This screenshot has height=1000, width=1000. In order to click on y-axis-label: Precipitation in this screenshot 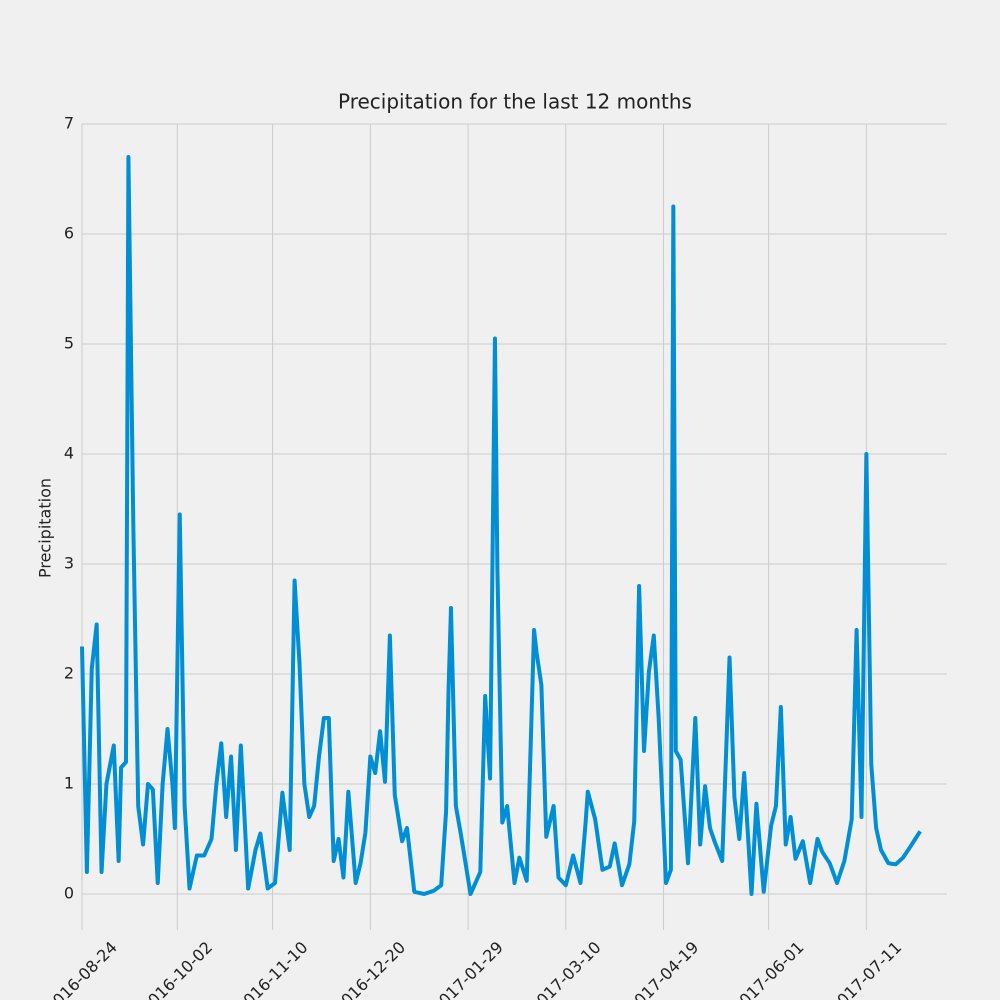, I will do `click(45, 528)`.